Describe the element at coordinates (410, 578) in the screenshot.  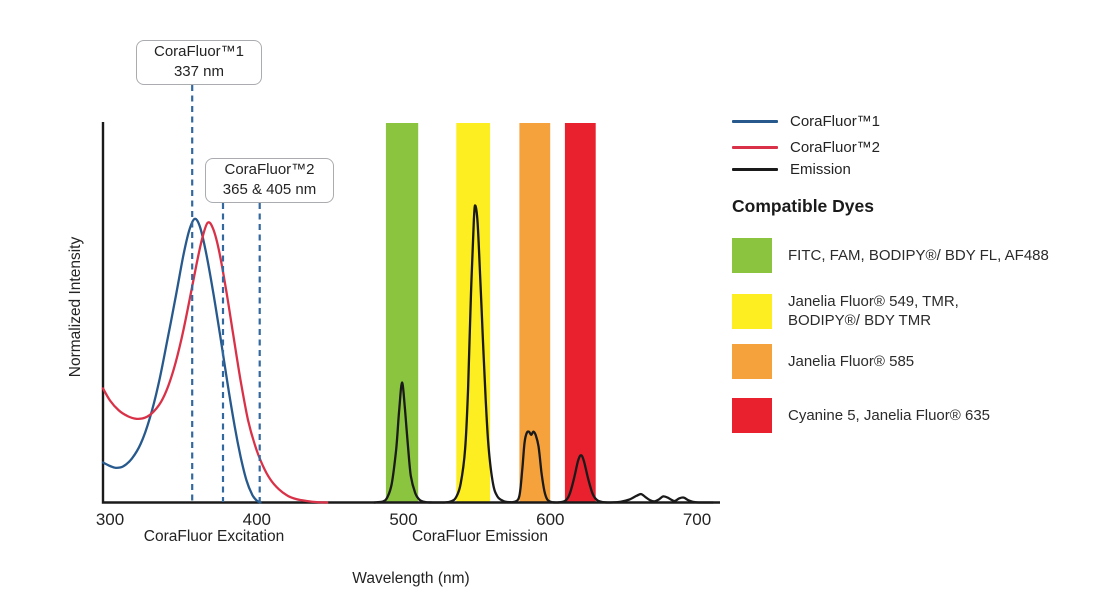
I see `x-axis-label: Wavelength (nm)` at that location.